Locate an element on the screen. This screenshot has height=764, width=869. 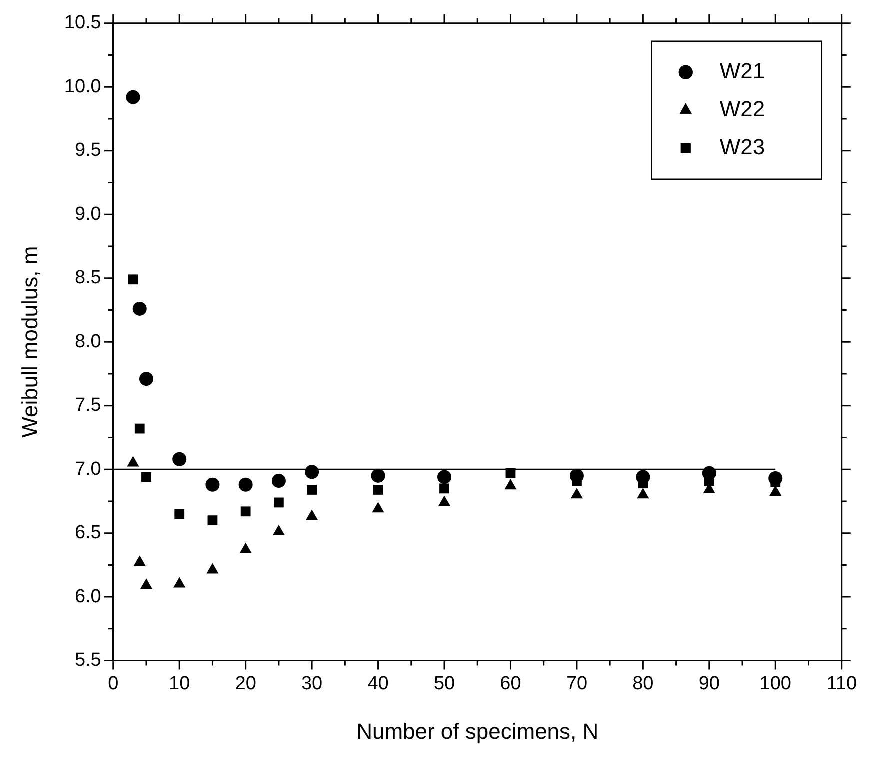
x-tick-label: 100 is located at coordinates (776, 683).